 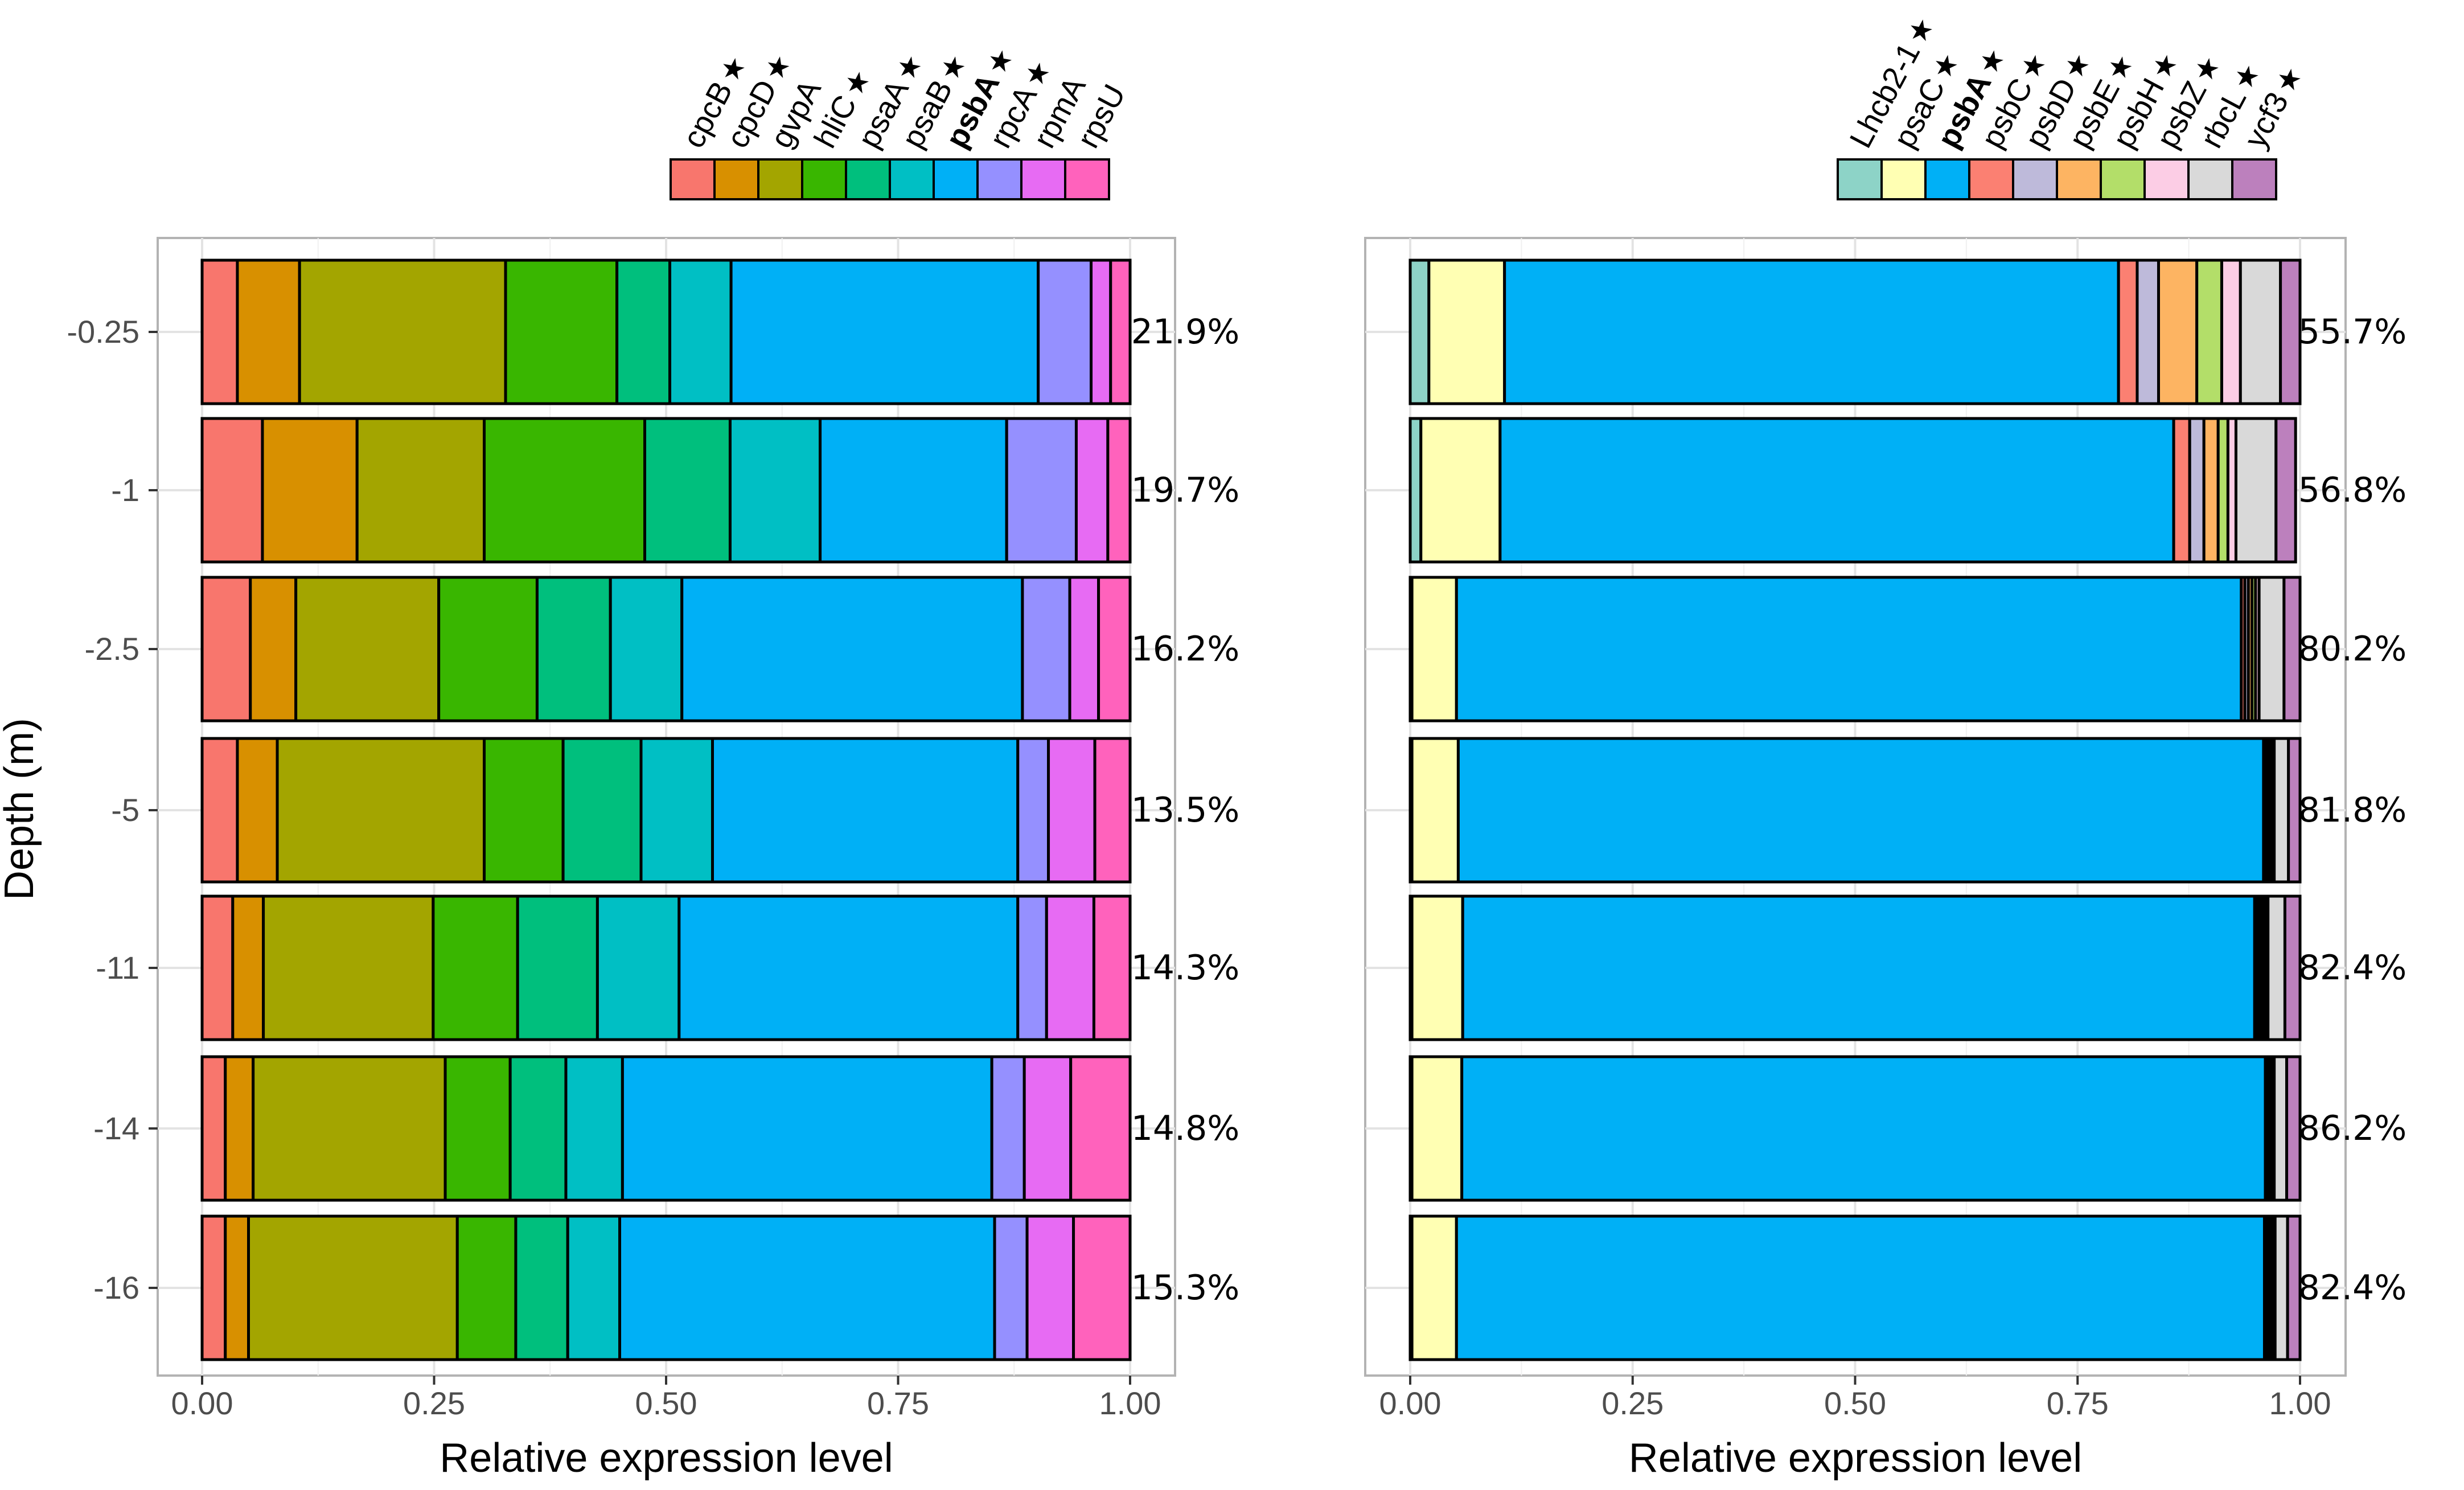 What do you see at coordinates (1855, 1288) in the screenshot?
I see `right-bar-row--16` at bounding box center [1855, 1288].